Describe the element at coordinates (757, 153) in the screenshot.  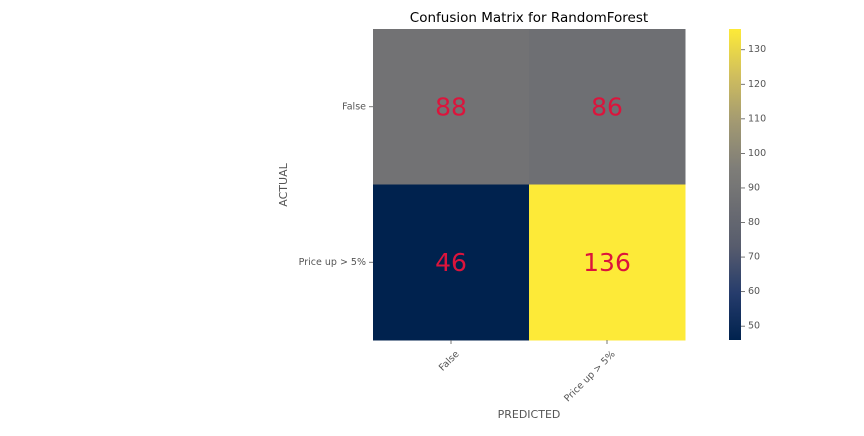
I see `colorbar-tick-label: 100` at that location.